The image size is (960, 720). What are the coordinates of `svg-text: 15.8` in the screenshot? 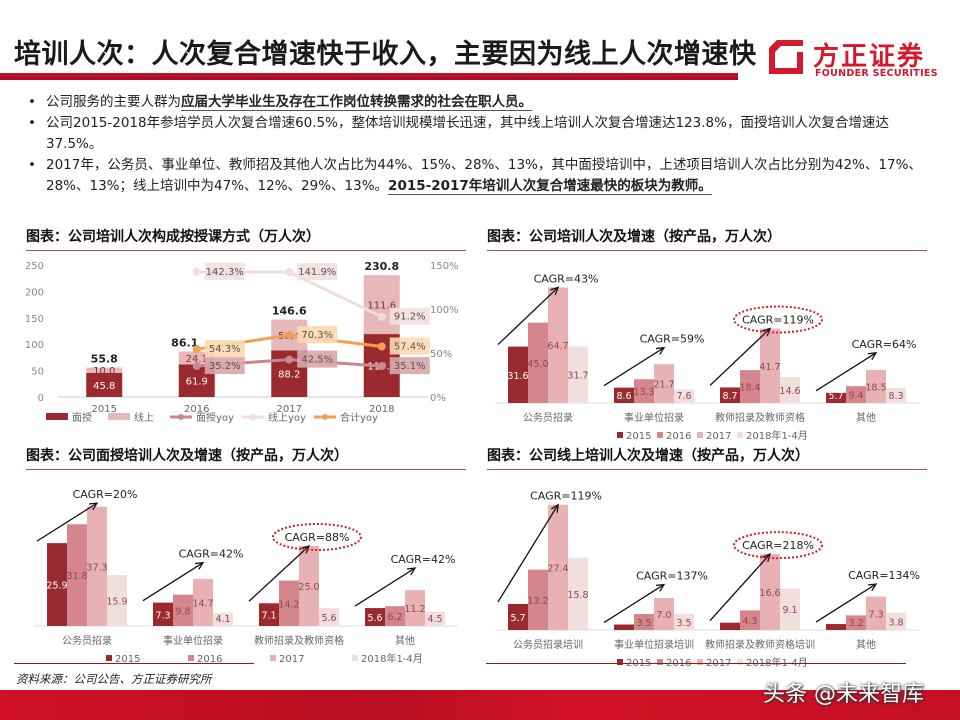 It's located at (577, 595).